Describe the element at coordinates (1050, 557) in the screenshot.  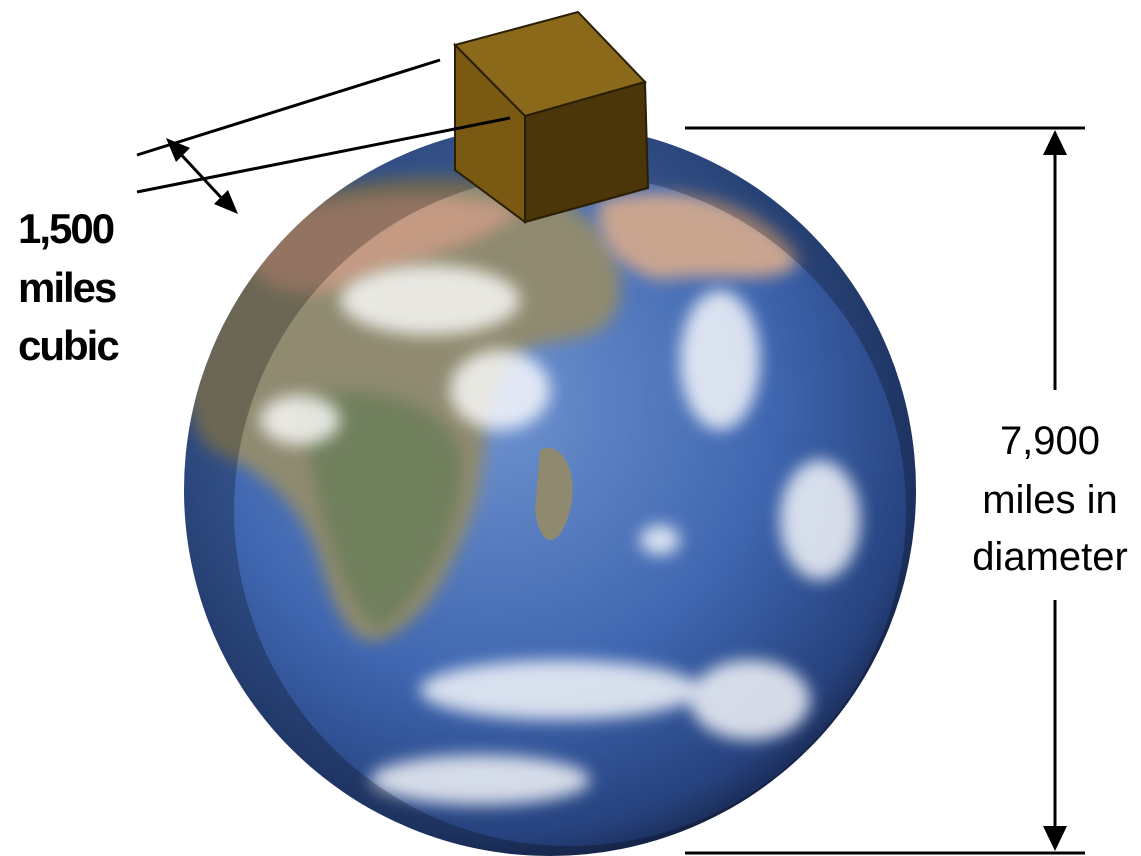
I see `earth-label: diameter` at that location.